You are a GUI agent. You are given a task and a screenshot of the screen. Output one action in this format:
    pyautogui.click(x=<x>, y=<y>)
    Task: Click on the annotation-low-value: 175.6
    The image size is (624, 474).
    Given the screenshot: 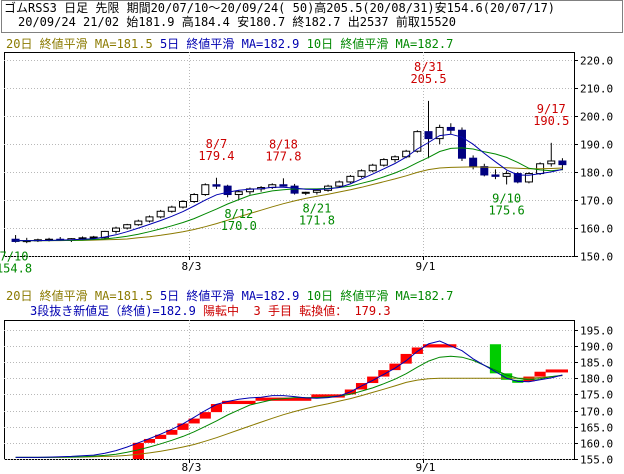 What is the action you would take?
    pyautogui.click(x=507, y=210)
    